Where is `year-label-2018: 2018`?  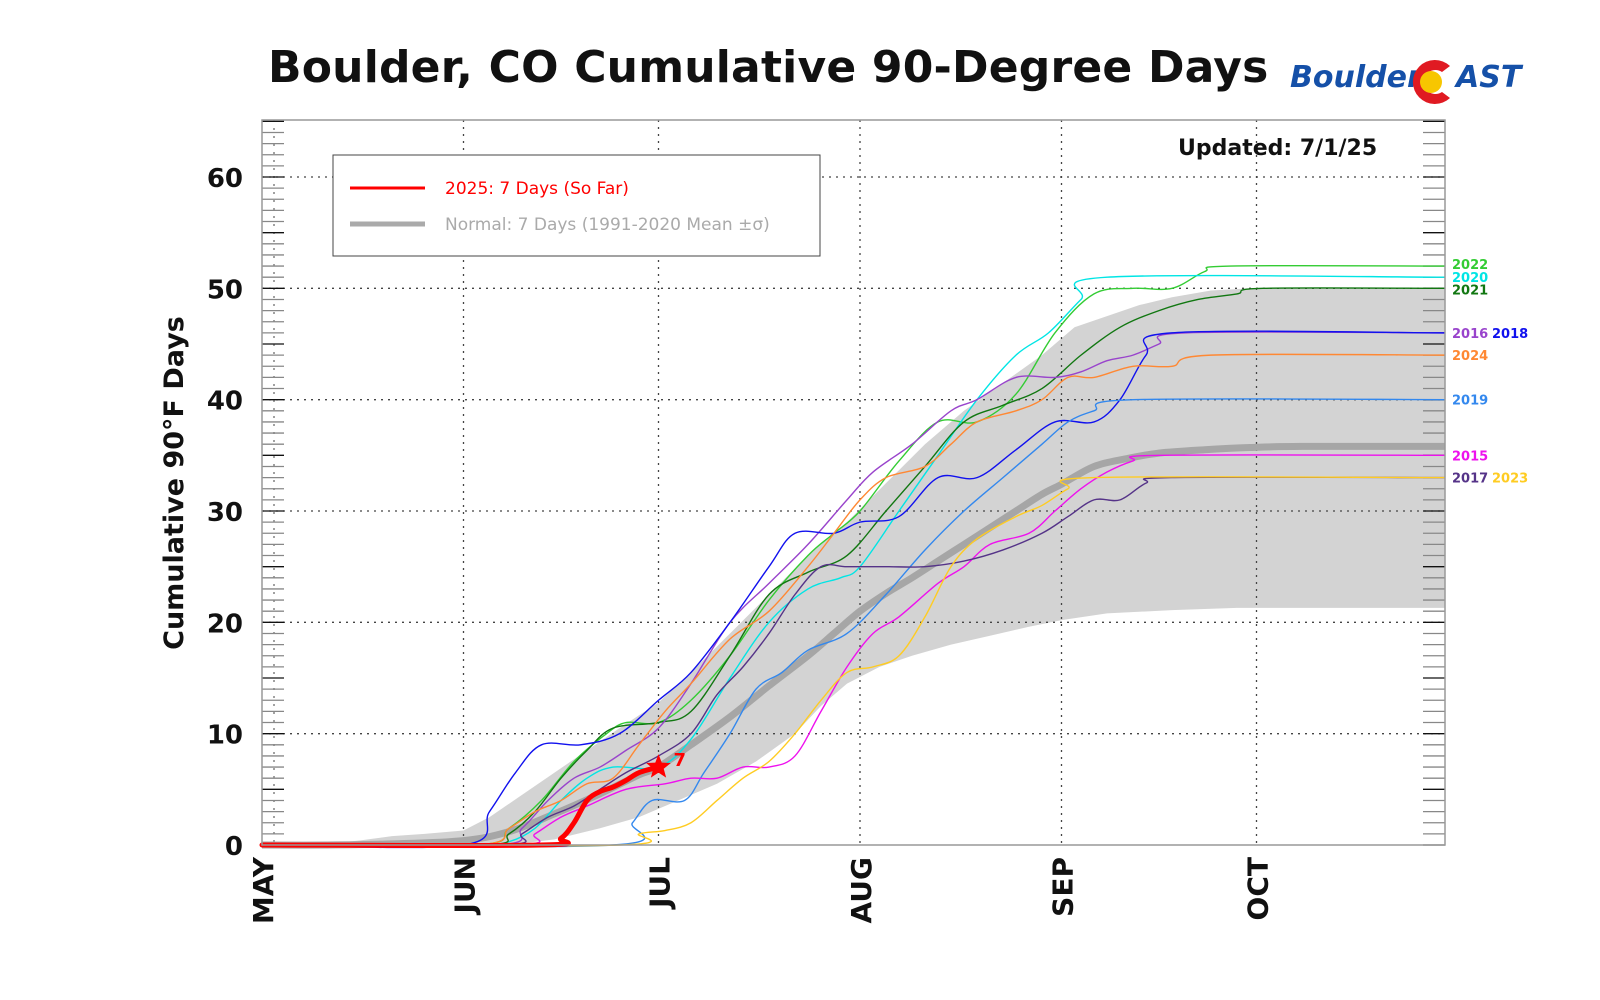 year-label-2018: 2018 is located at coordinates (1510, 334).